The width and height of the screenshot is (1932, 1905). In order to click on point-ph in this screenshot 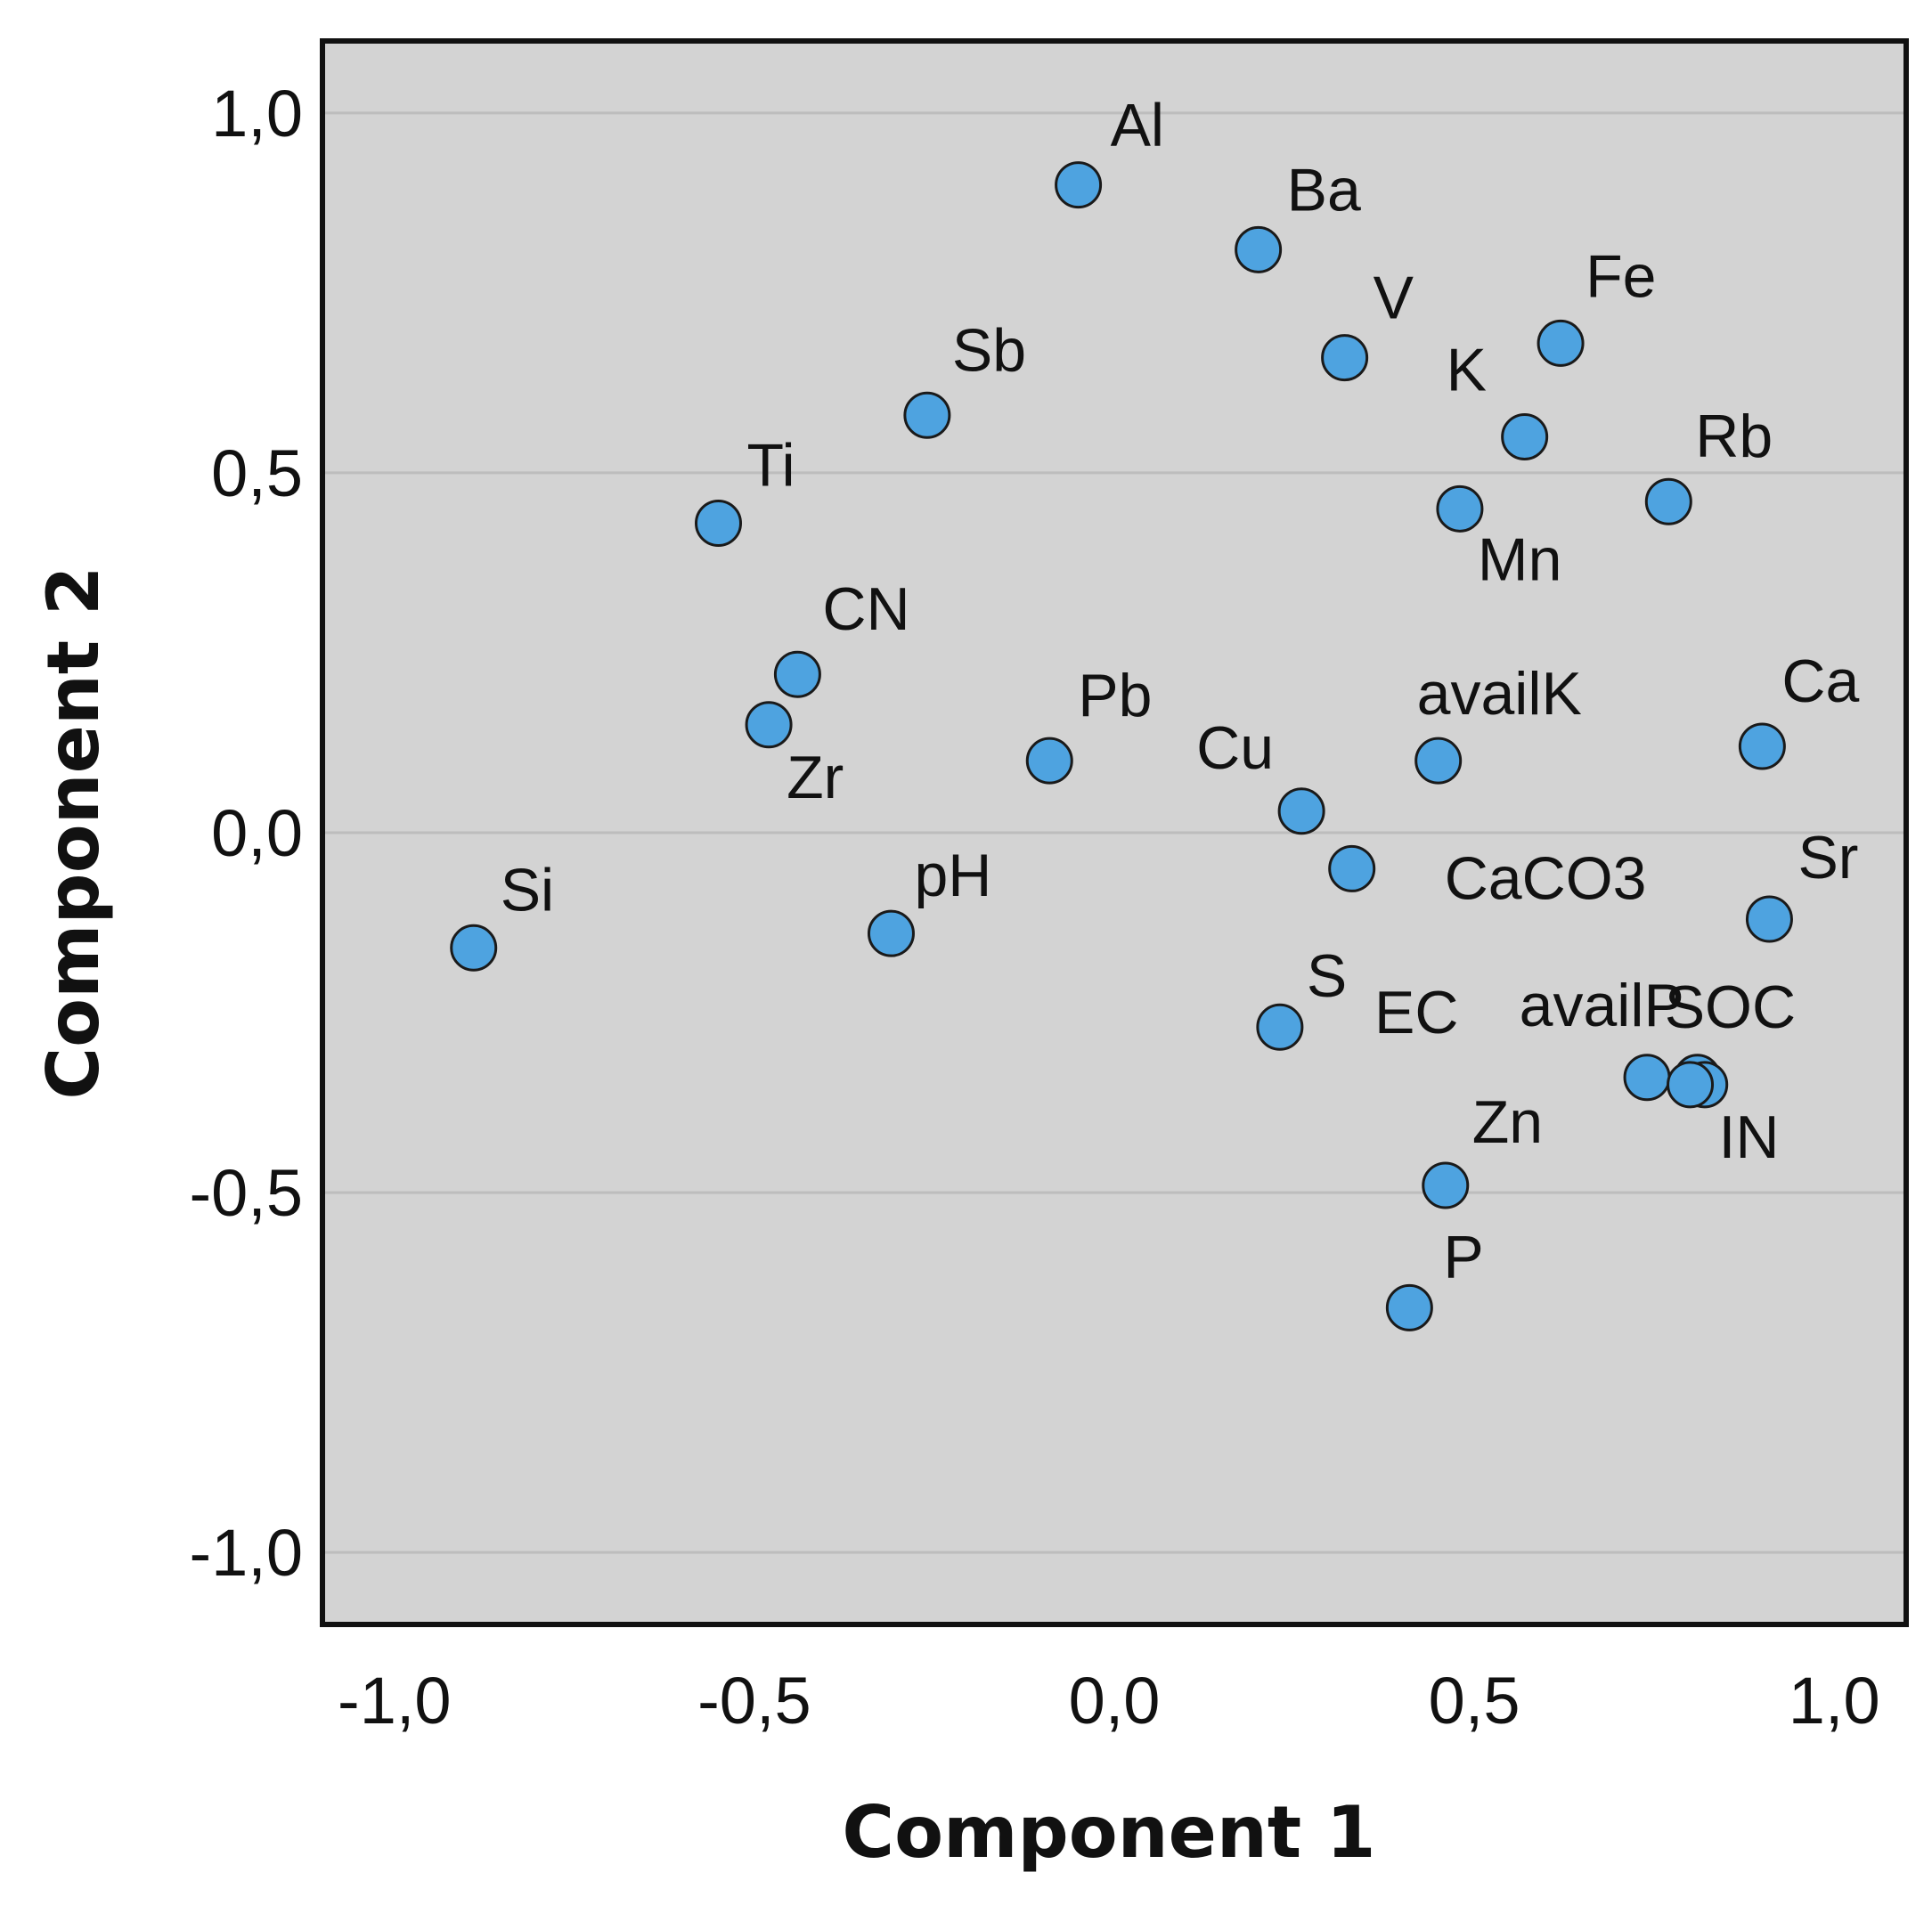, I will do `click(891, 933)`.